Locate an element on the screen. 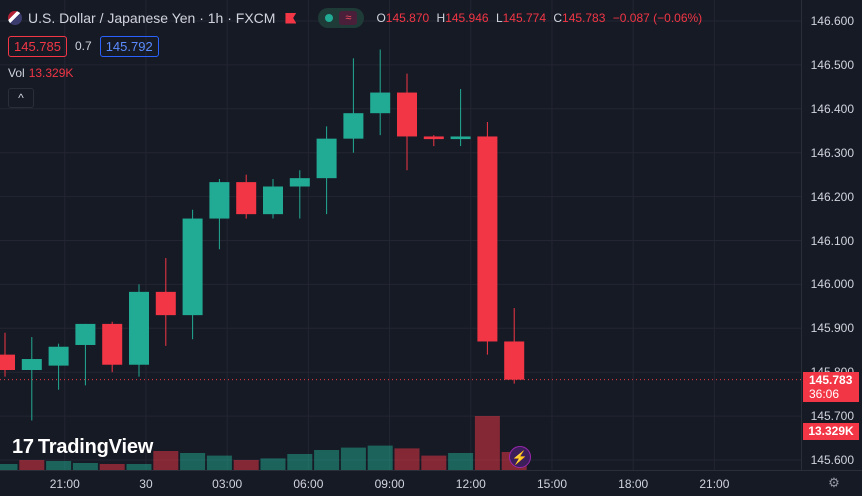 The height and width of the screenshot is (496, 862). time-tick-label: 06:00 is located at coordinates (308, 484).